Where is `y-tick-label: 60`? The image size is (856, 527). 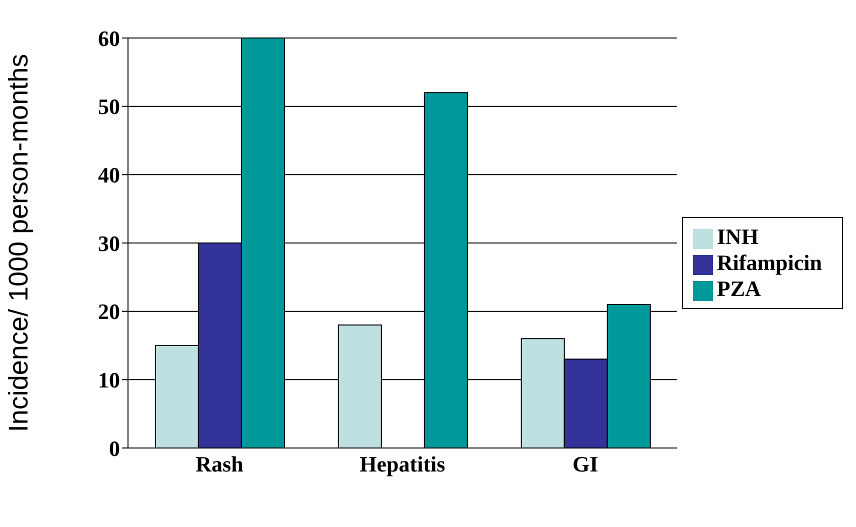 y-tick-label: 60 is located at coordinates (109, 38).